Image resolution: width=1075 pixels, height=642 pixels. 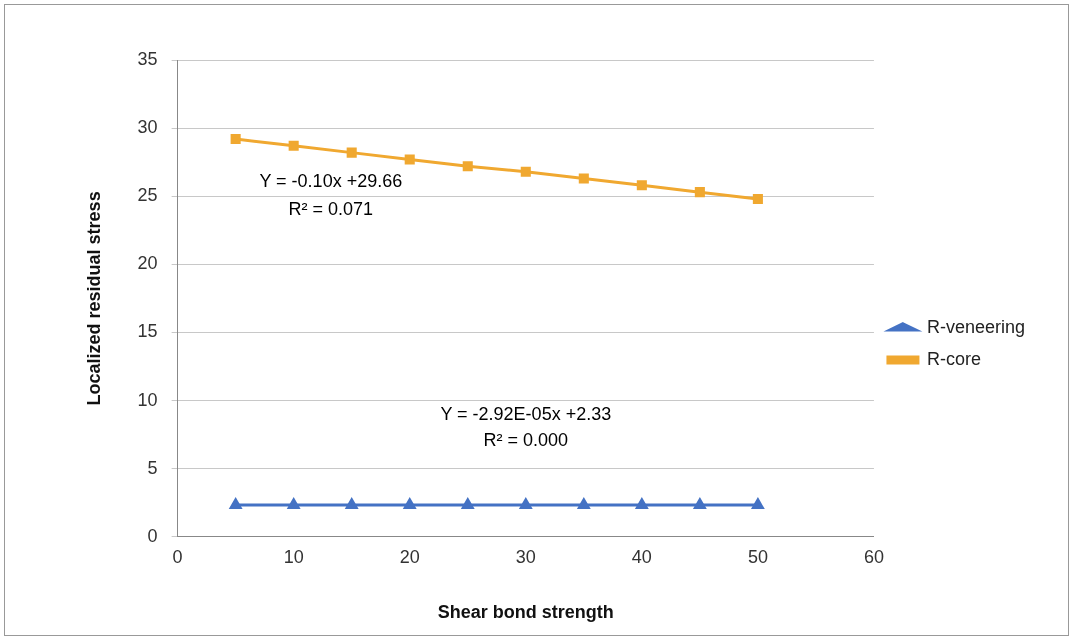 I want to click on x-tick-label: 50, so click(x=757, y=556).